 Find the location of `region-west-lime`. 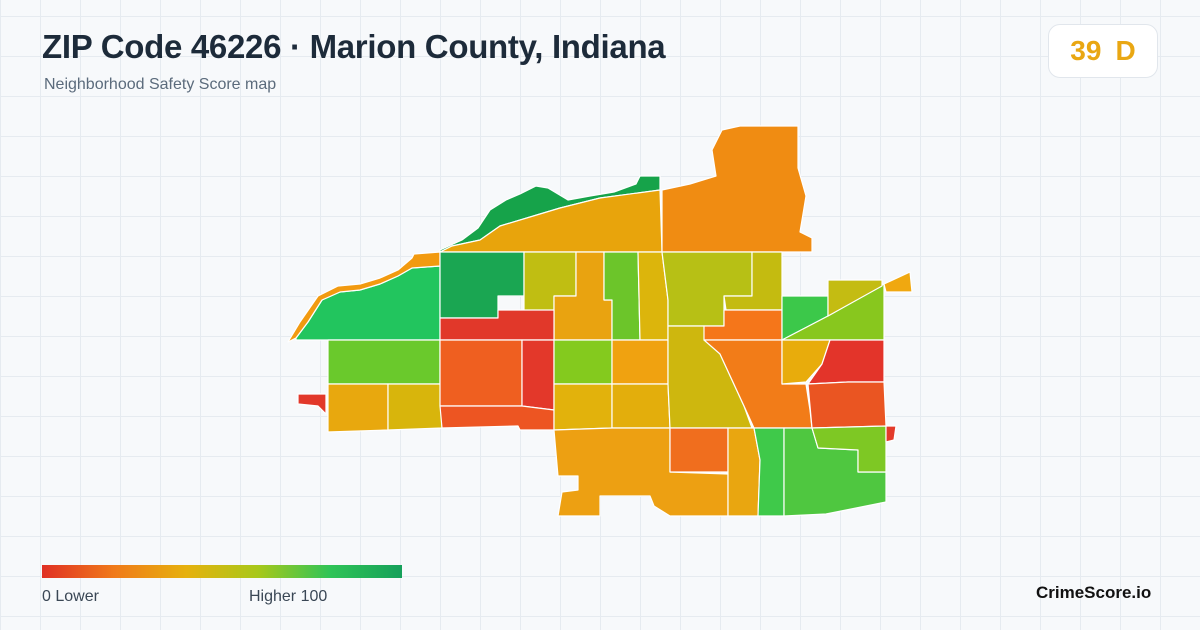

region-west-lime is located at coordinates (384, 362).